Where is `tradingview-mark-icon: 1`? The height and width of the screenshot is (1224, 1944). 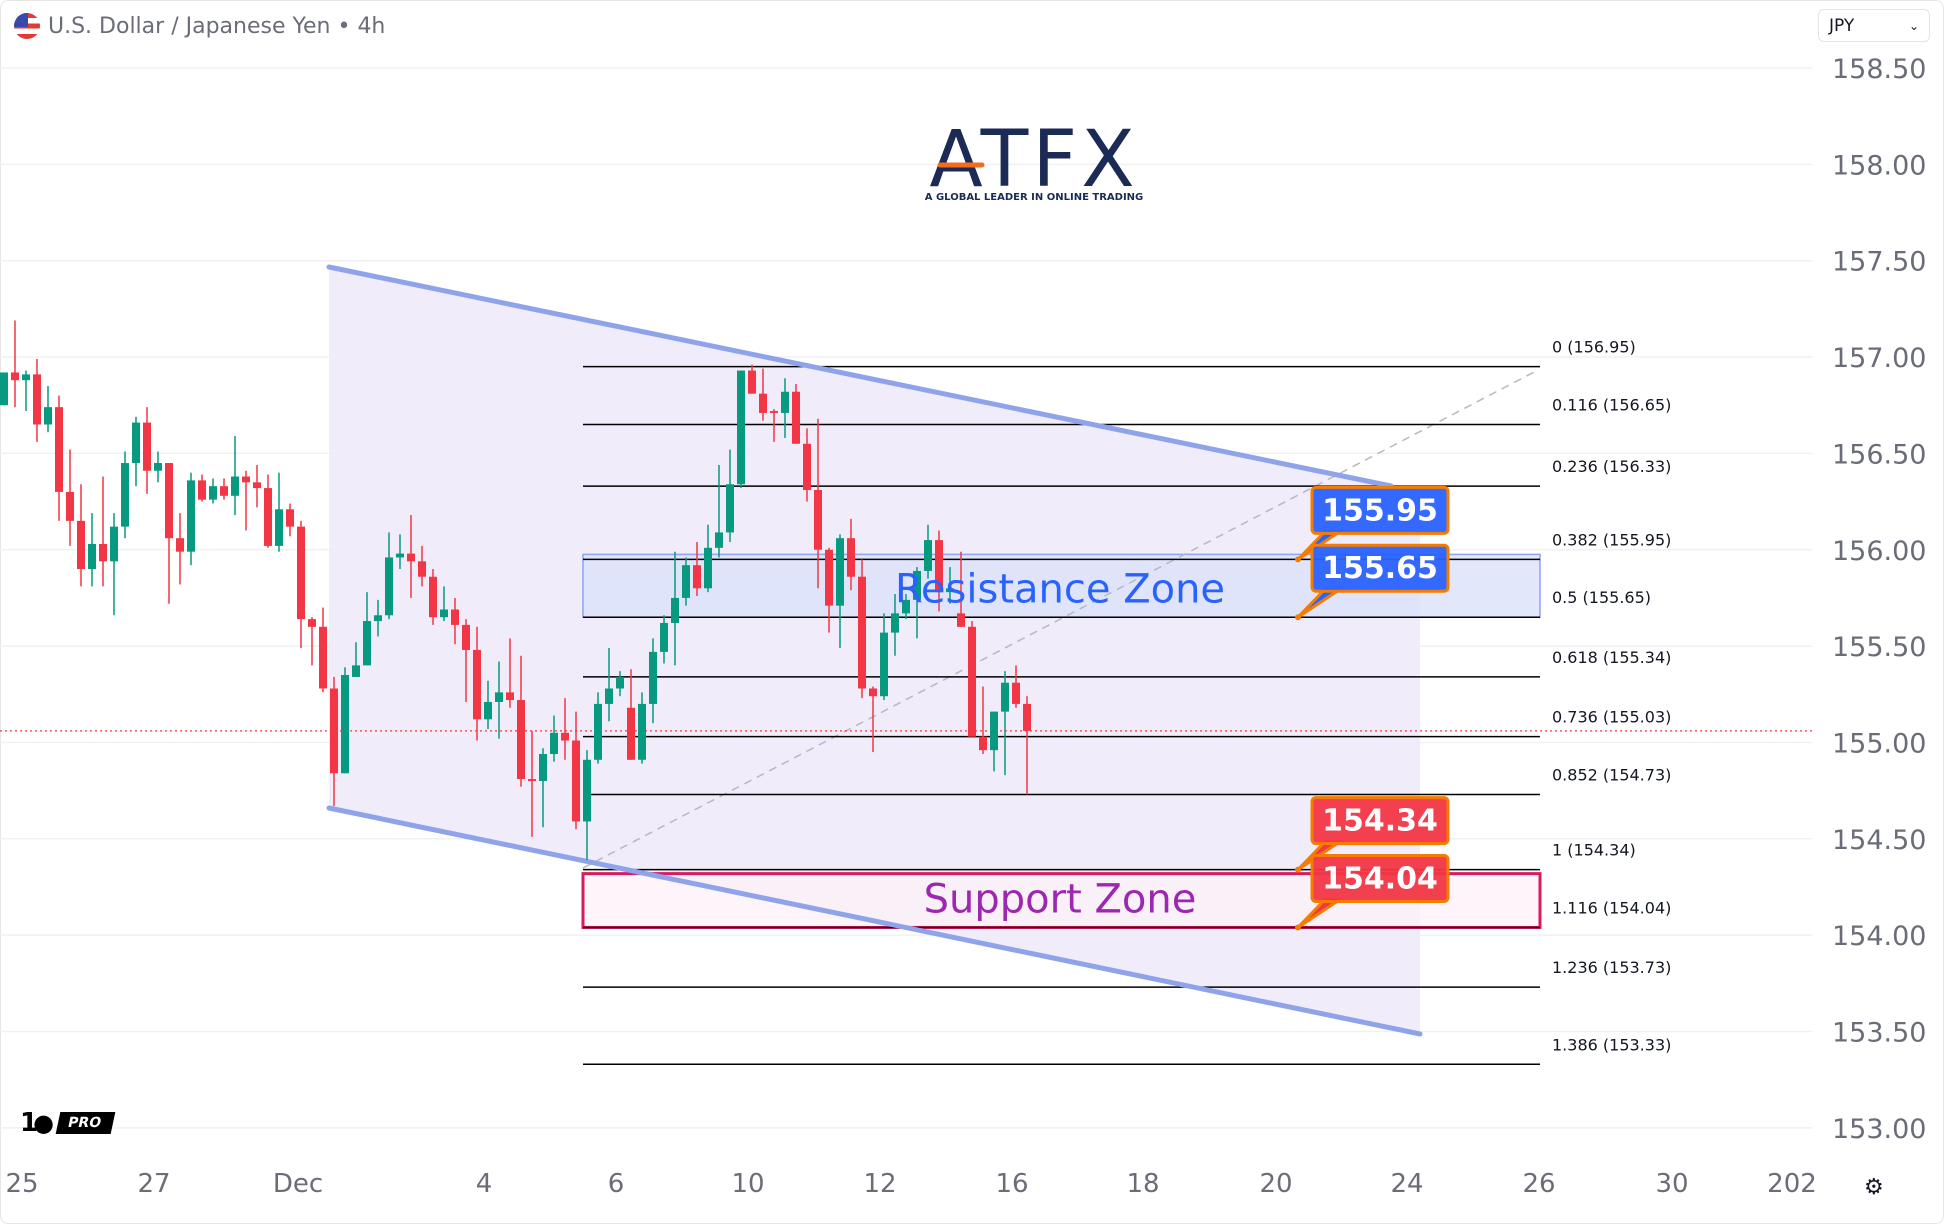
tradingview-mark-icon: 1 is located at coordinates (29, 1123).